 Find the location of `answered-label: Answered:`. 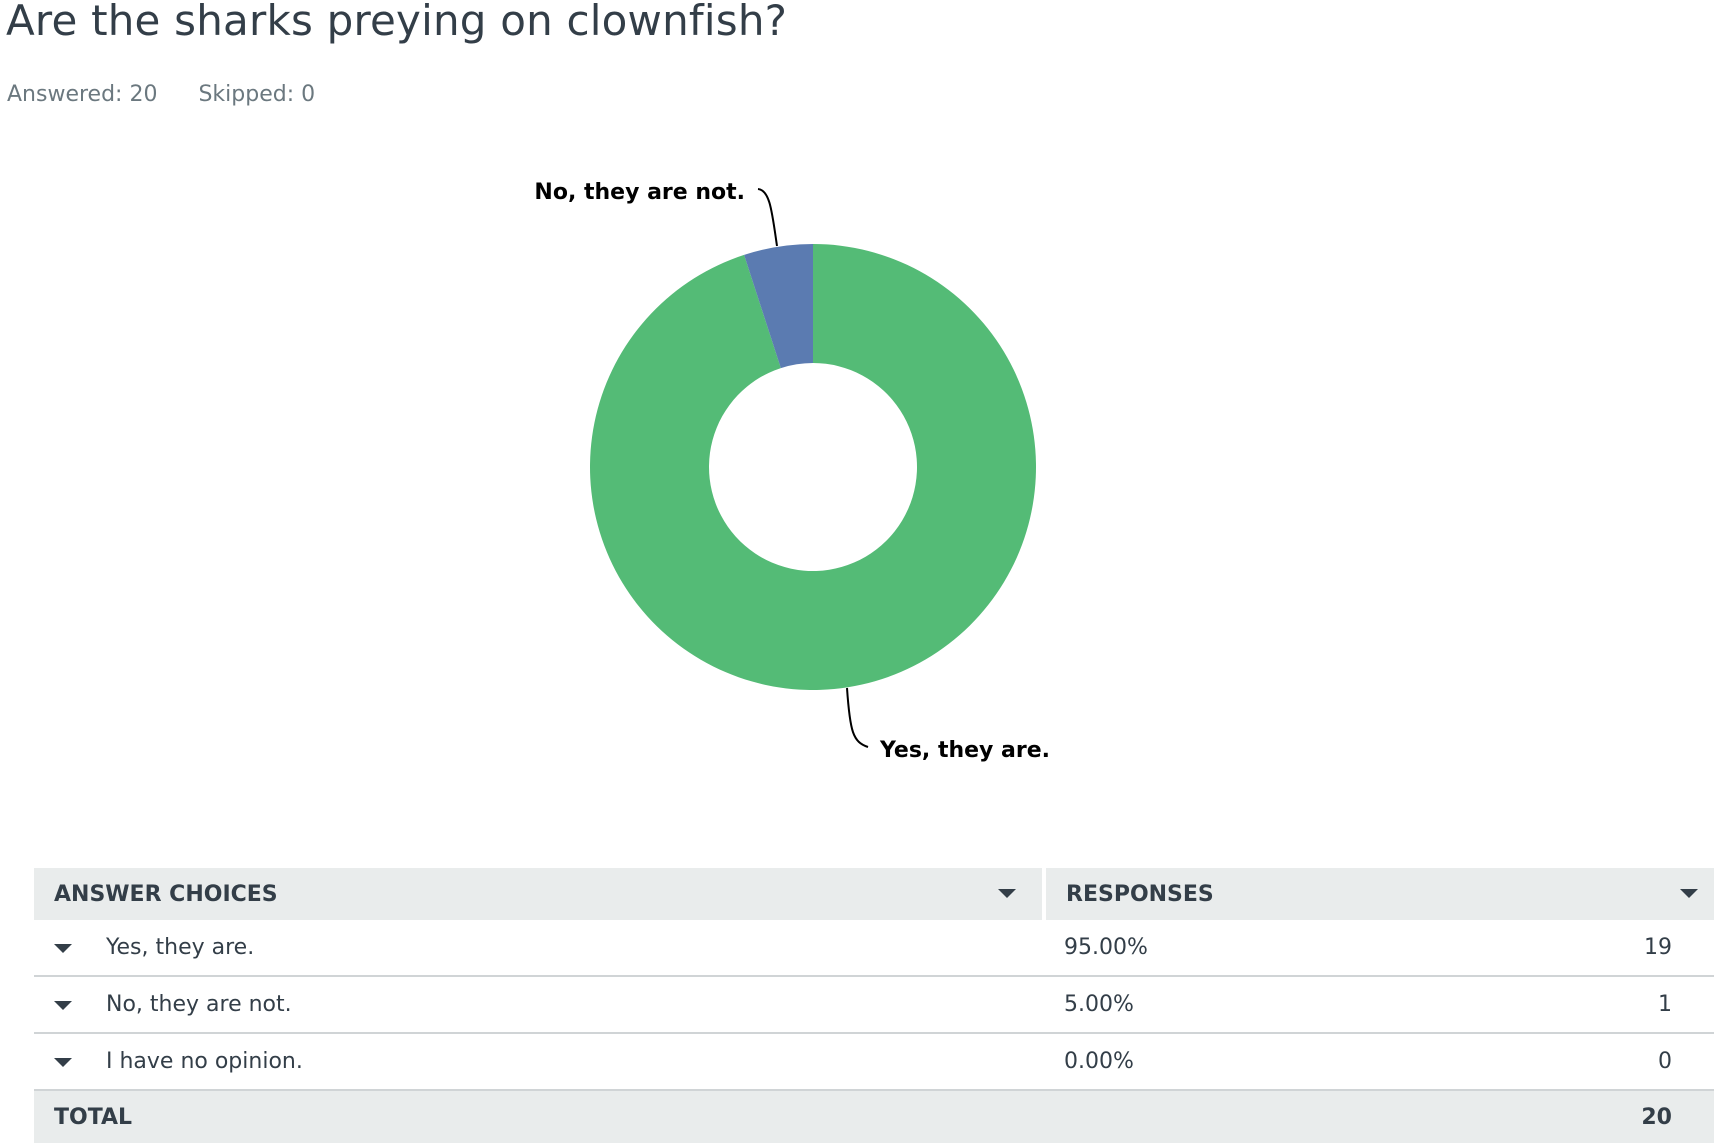

answered-label: Answered: is located at coordinates (65, 94).